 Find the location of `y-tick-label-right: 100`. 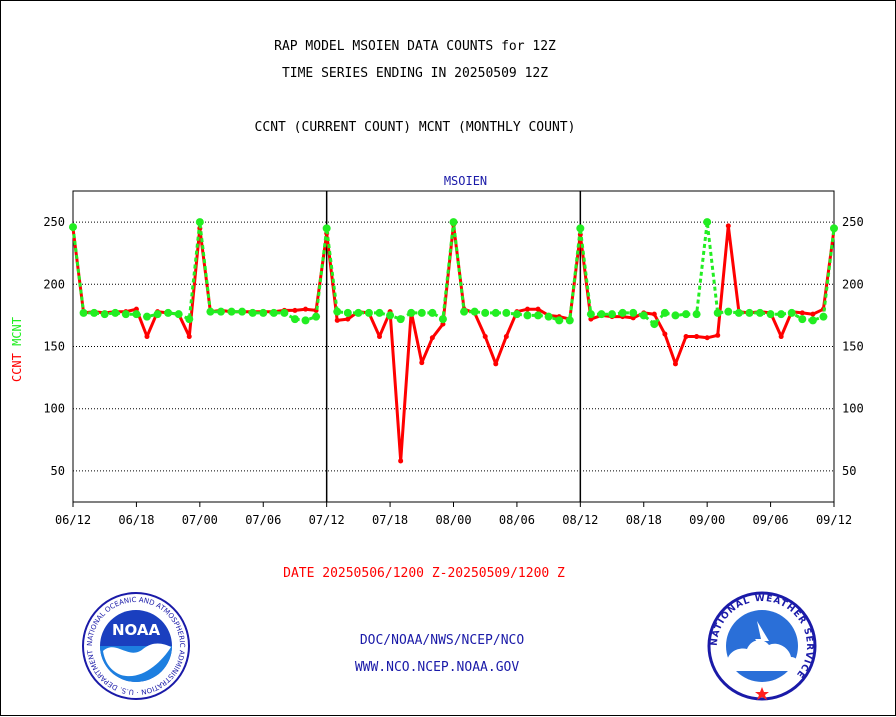

y-tick-label-right: 100 is located at coordinates (853, 409).